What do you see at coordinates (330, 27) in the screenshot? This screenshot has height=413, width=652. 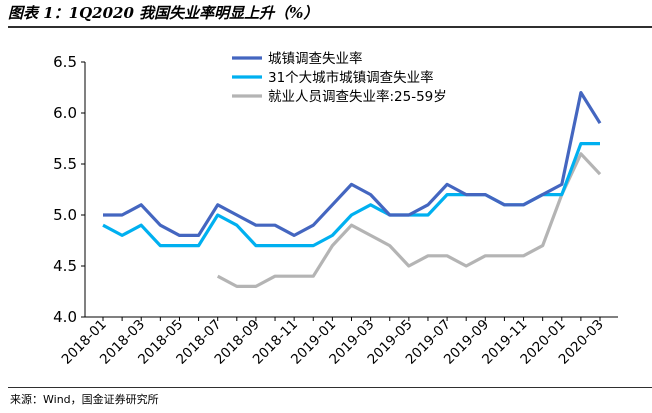 I see `title-divider` at bounding box center [330, 27].